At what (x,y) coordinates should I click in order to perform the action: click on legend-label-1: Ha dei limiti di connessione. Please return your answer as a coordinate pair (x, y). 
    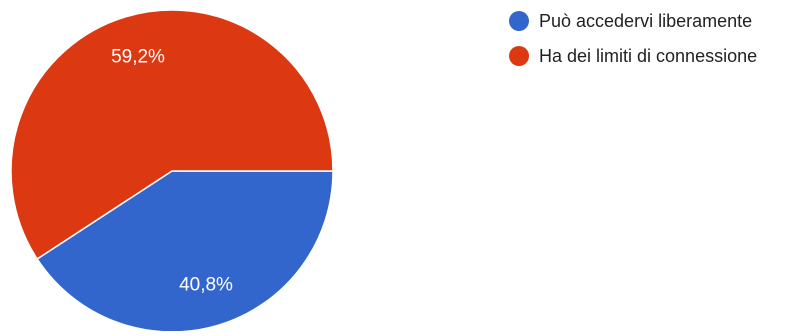
    Looking at the image, I should click on (648, 55).